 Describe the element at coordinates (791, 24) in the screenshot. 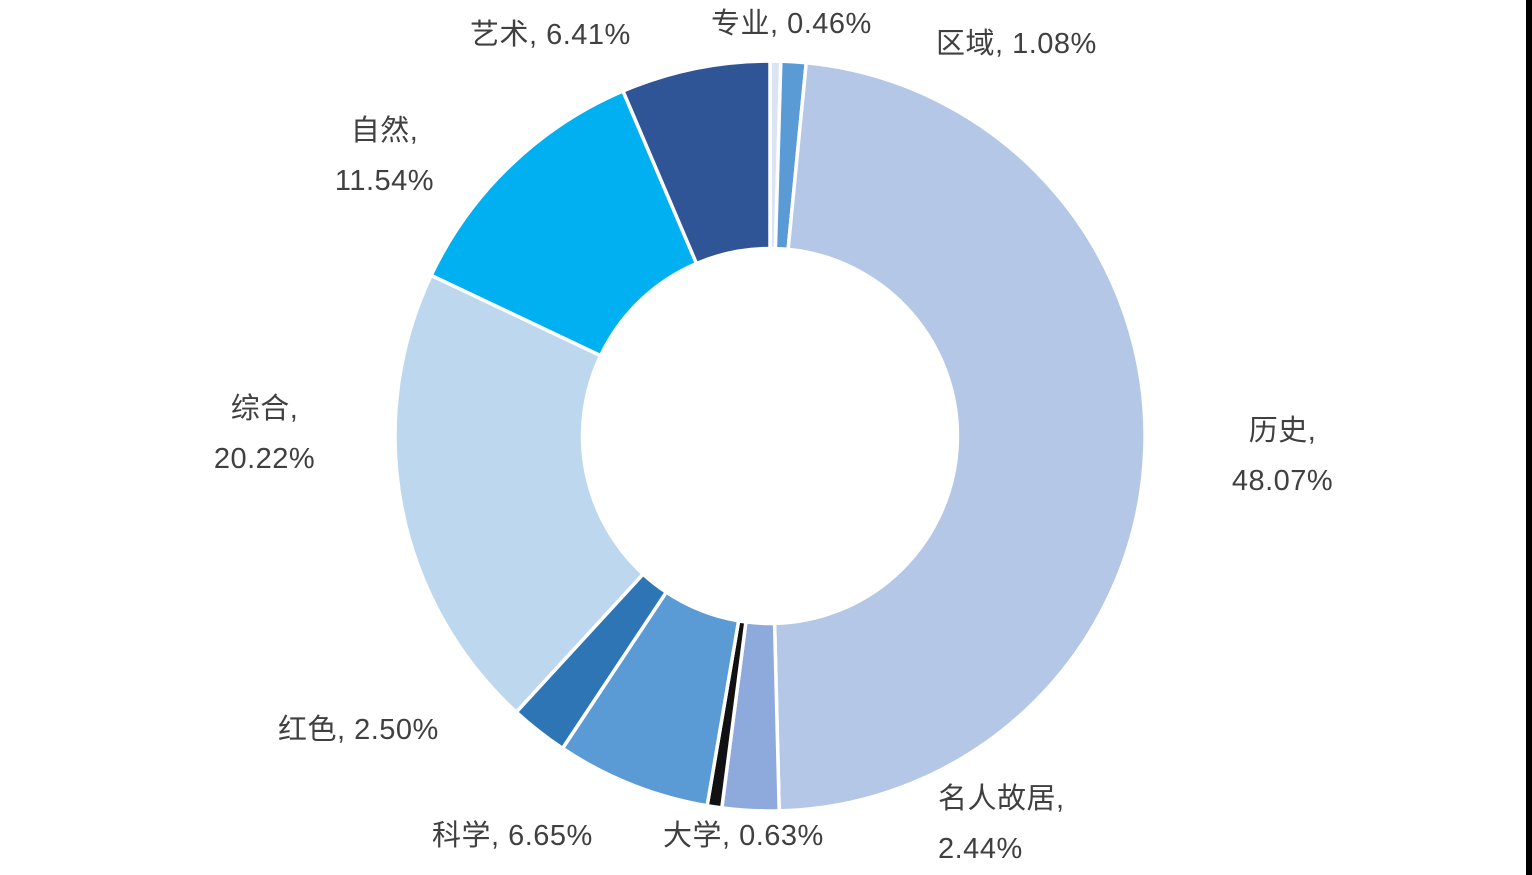

I see `data-label-specialty: 专业, 0.46%` at that location.